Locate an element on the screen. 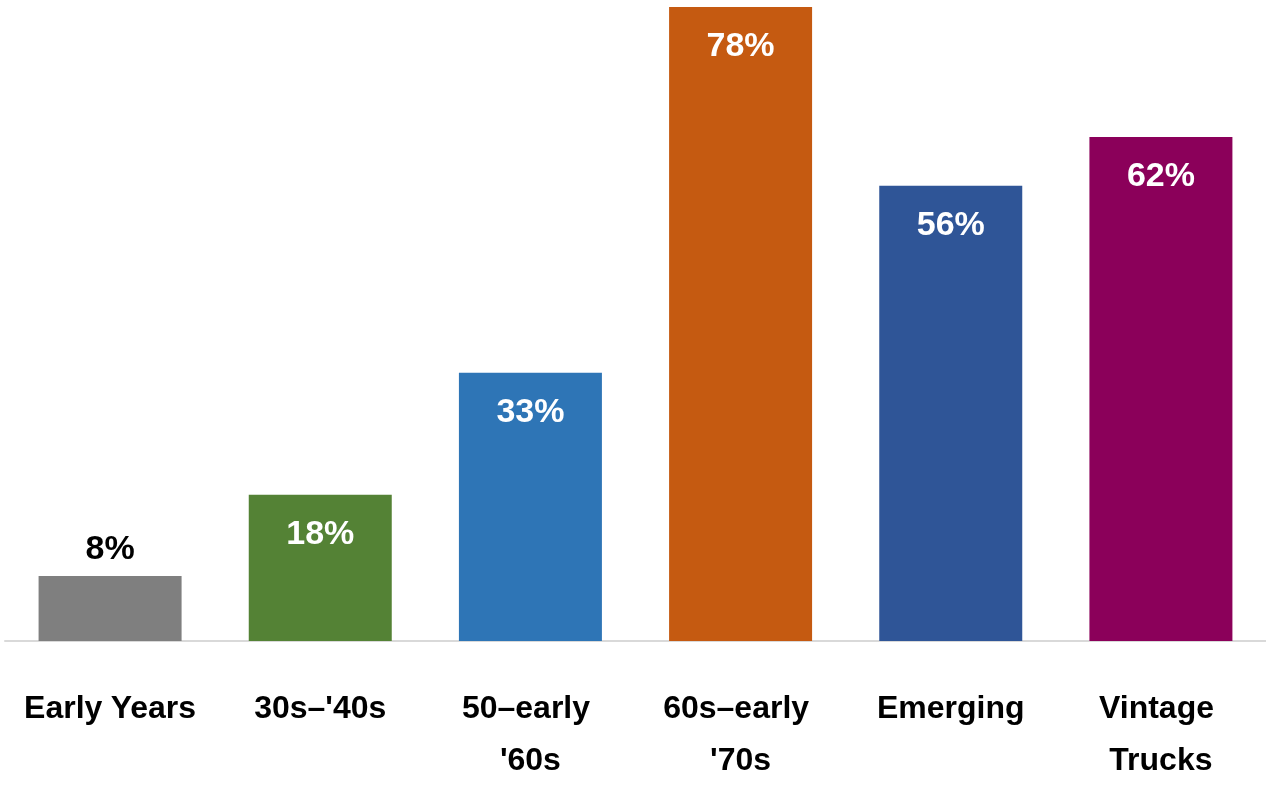 The height and width of the screenshot is (785, 1266). data-label: 33% is located at coordinates (530, 409).